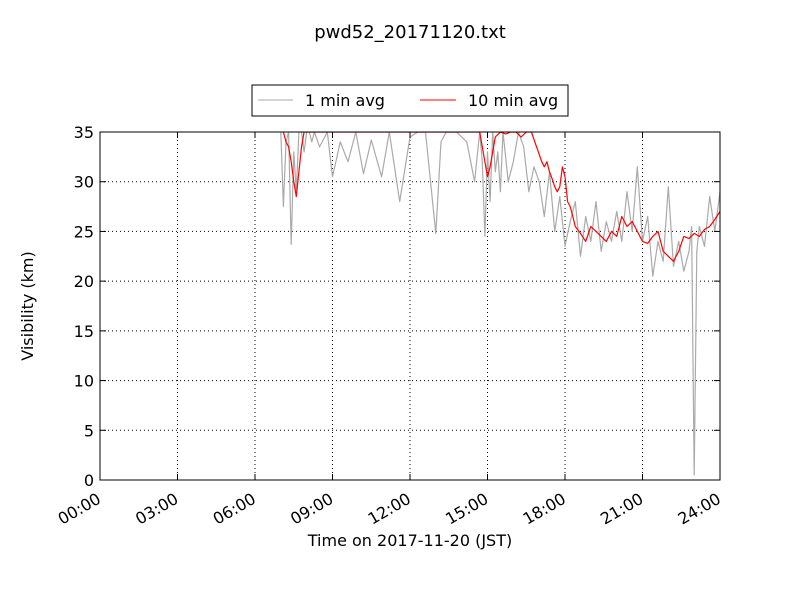 This screenshot has height=600, width=800. I want to click on x-tick-label: 12:00, so click(389, 509).